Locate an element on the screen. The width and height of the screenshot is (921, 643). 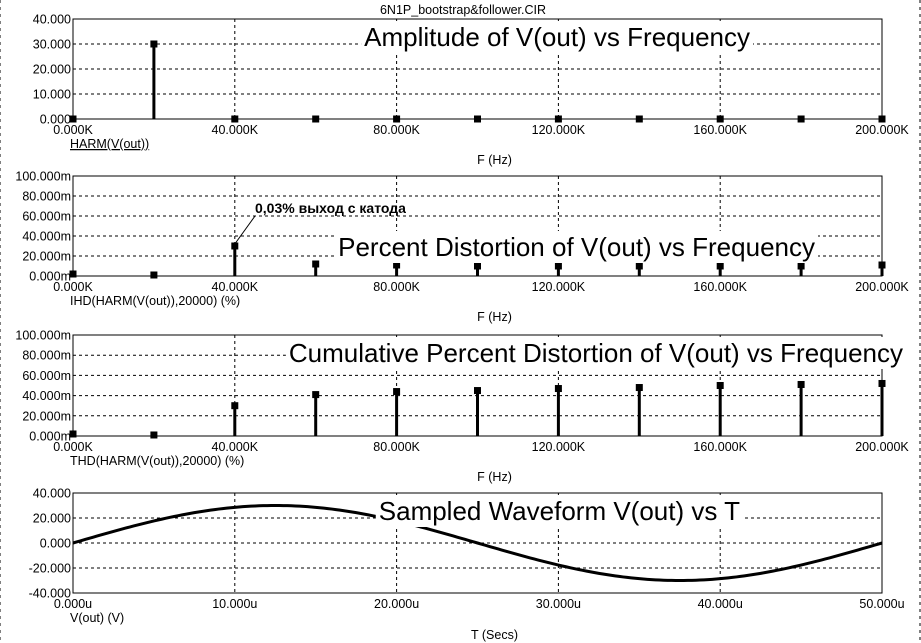
annotation-text: 0,03% выход с катода is located at coordinates (330, 208).